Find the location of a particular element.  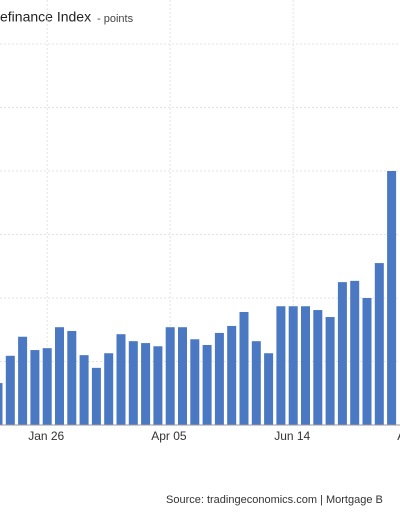

chart-title: efinance Index is located at coordinates (45, 17).